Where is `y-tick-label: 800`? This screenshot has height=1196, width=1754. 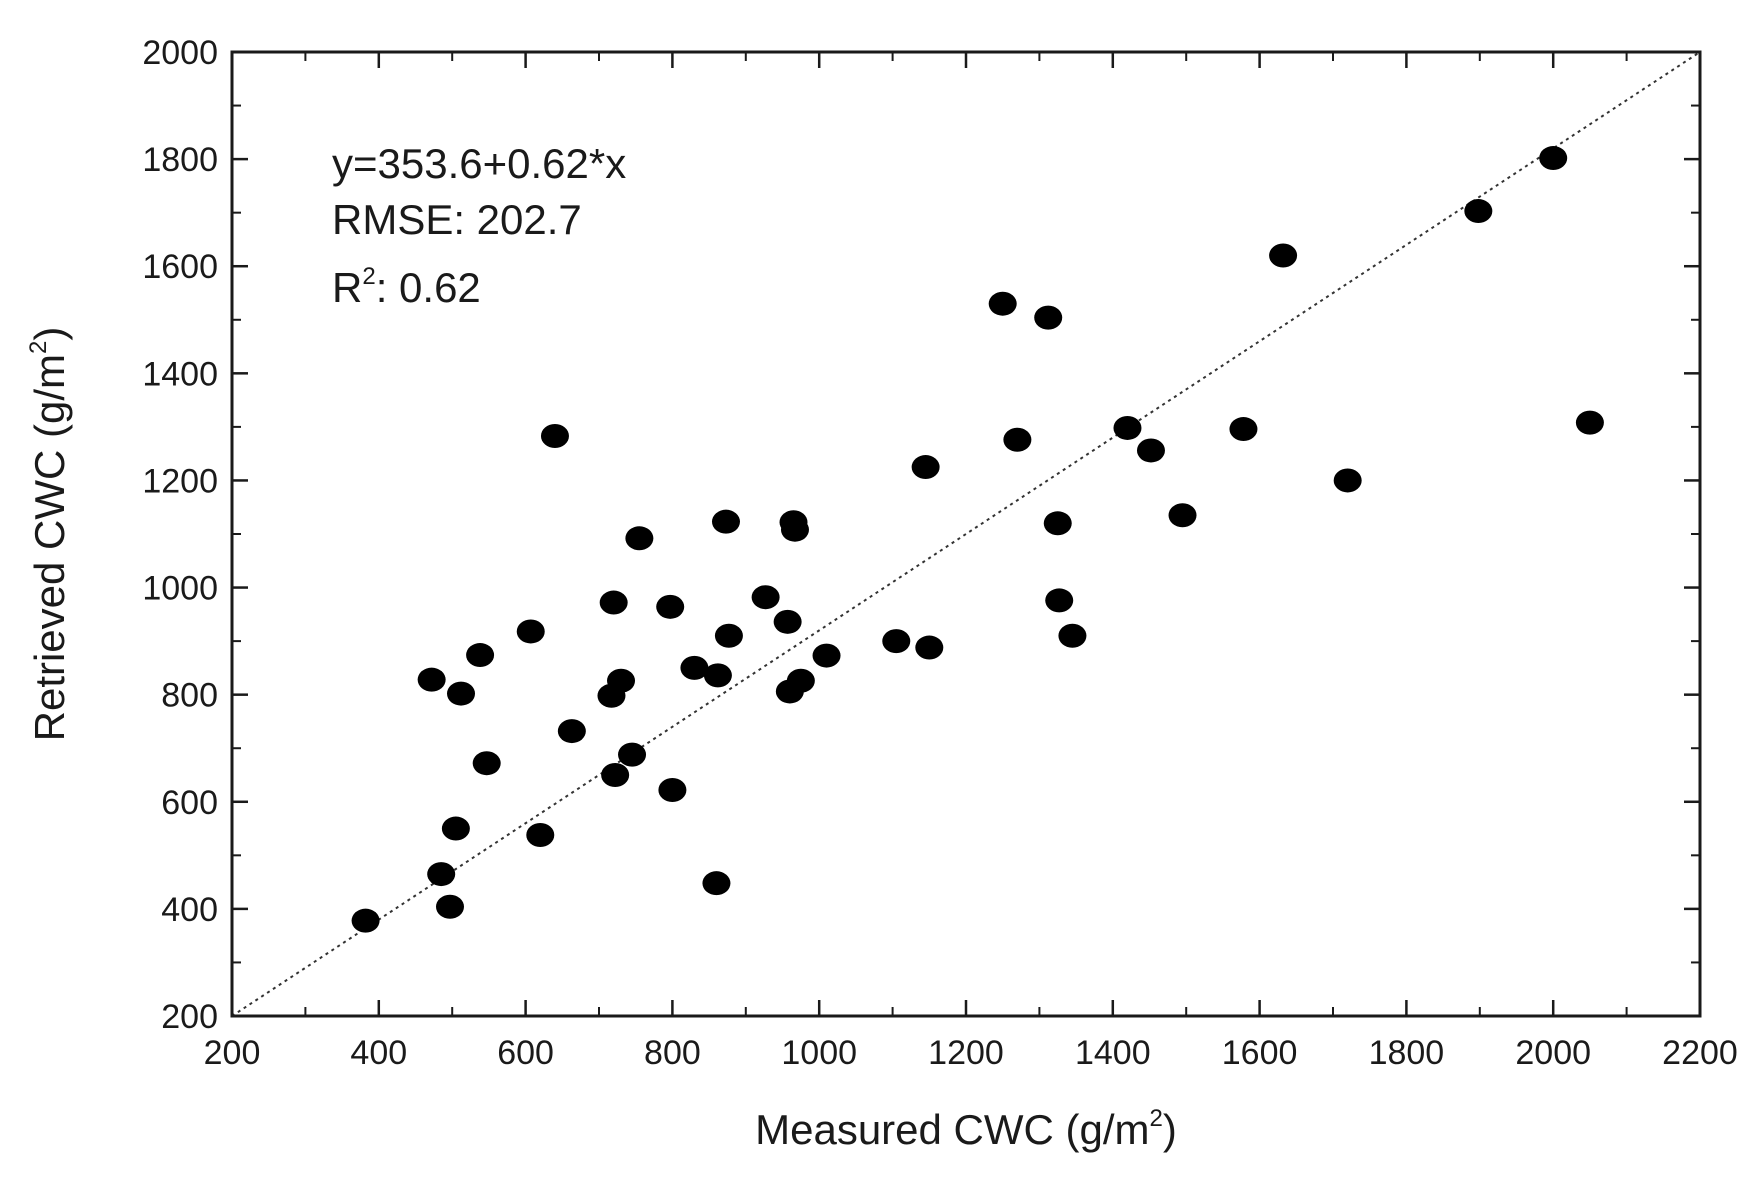 y-tick-label: 800 is located at coordinates (189, 696).